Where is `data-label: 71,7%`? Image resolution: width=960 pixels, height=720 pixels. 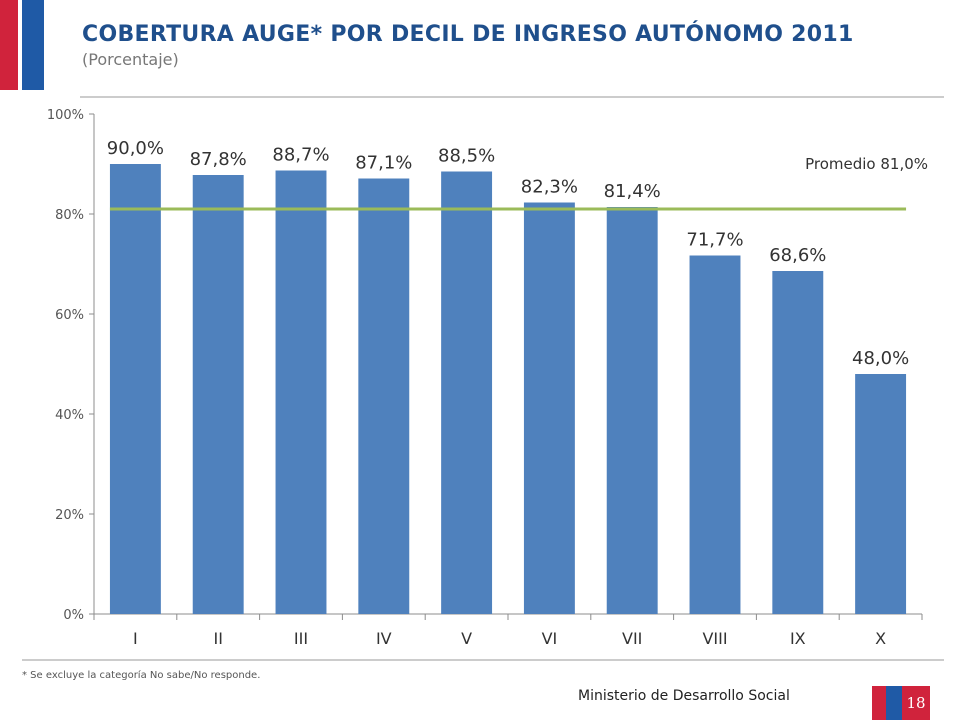 data-label: 71,7% is located at coordinates (714, 240).